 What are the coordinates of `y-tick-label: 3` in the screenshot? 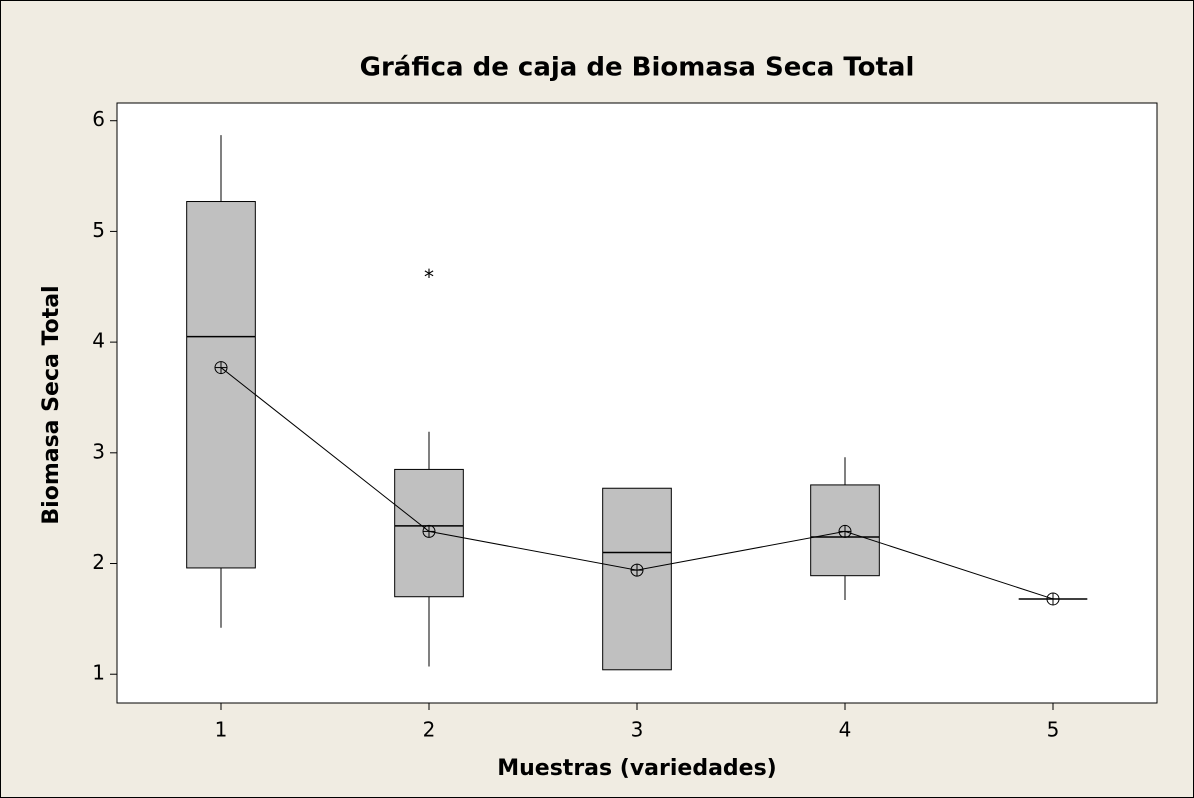 It's located at (98, 451).